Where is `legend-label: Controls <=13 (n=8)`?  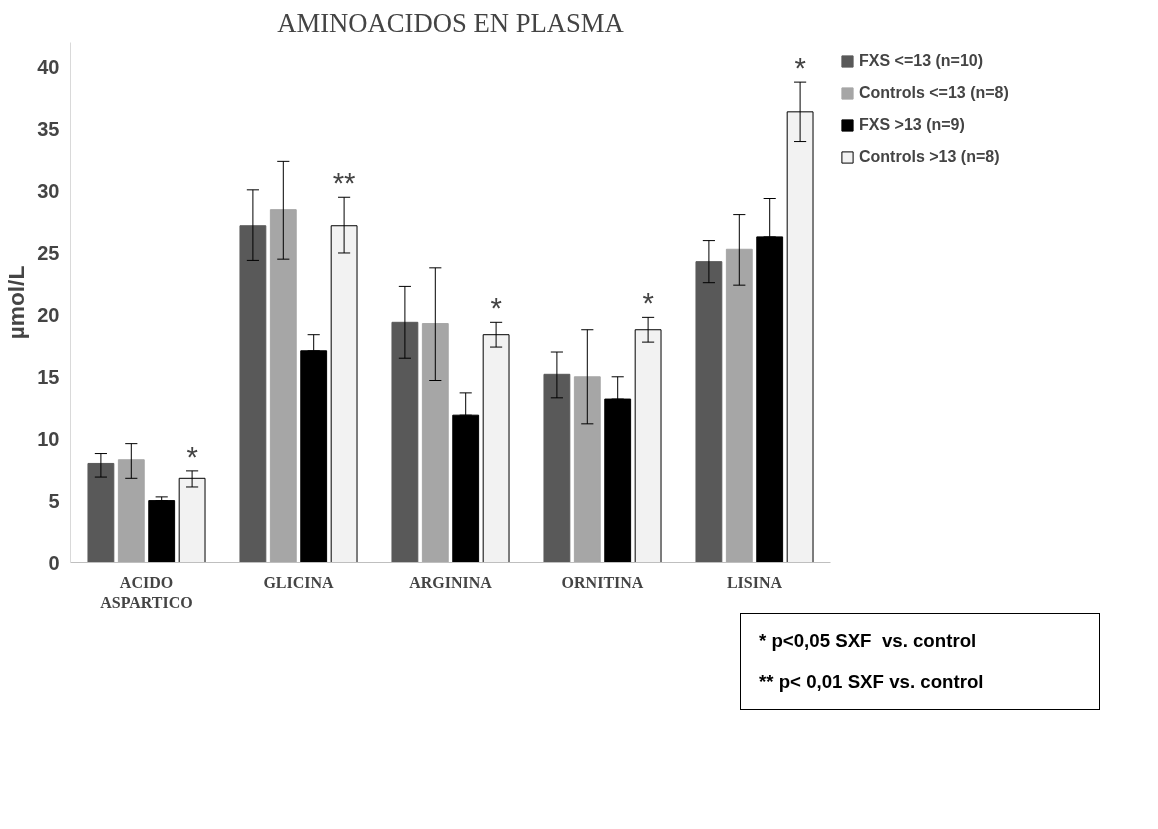 legend-label: Controls <=13 (n=8) is located at coordinates (934, 93).